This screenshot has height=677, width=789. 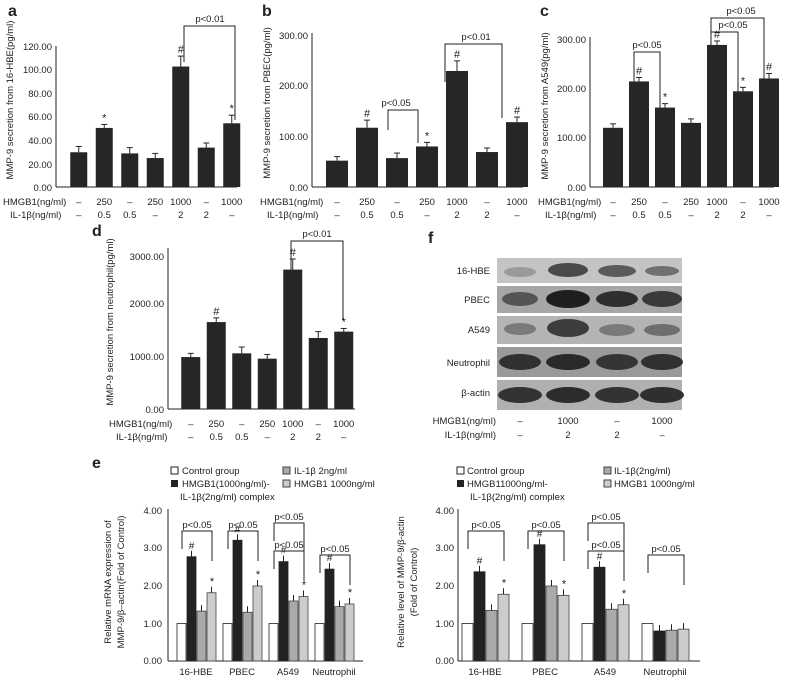 I want to click on tick-e1-2: 2.00, so click(x=153, y=586).